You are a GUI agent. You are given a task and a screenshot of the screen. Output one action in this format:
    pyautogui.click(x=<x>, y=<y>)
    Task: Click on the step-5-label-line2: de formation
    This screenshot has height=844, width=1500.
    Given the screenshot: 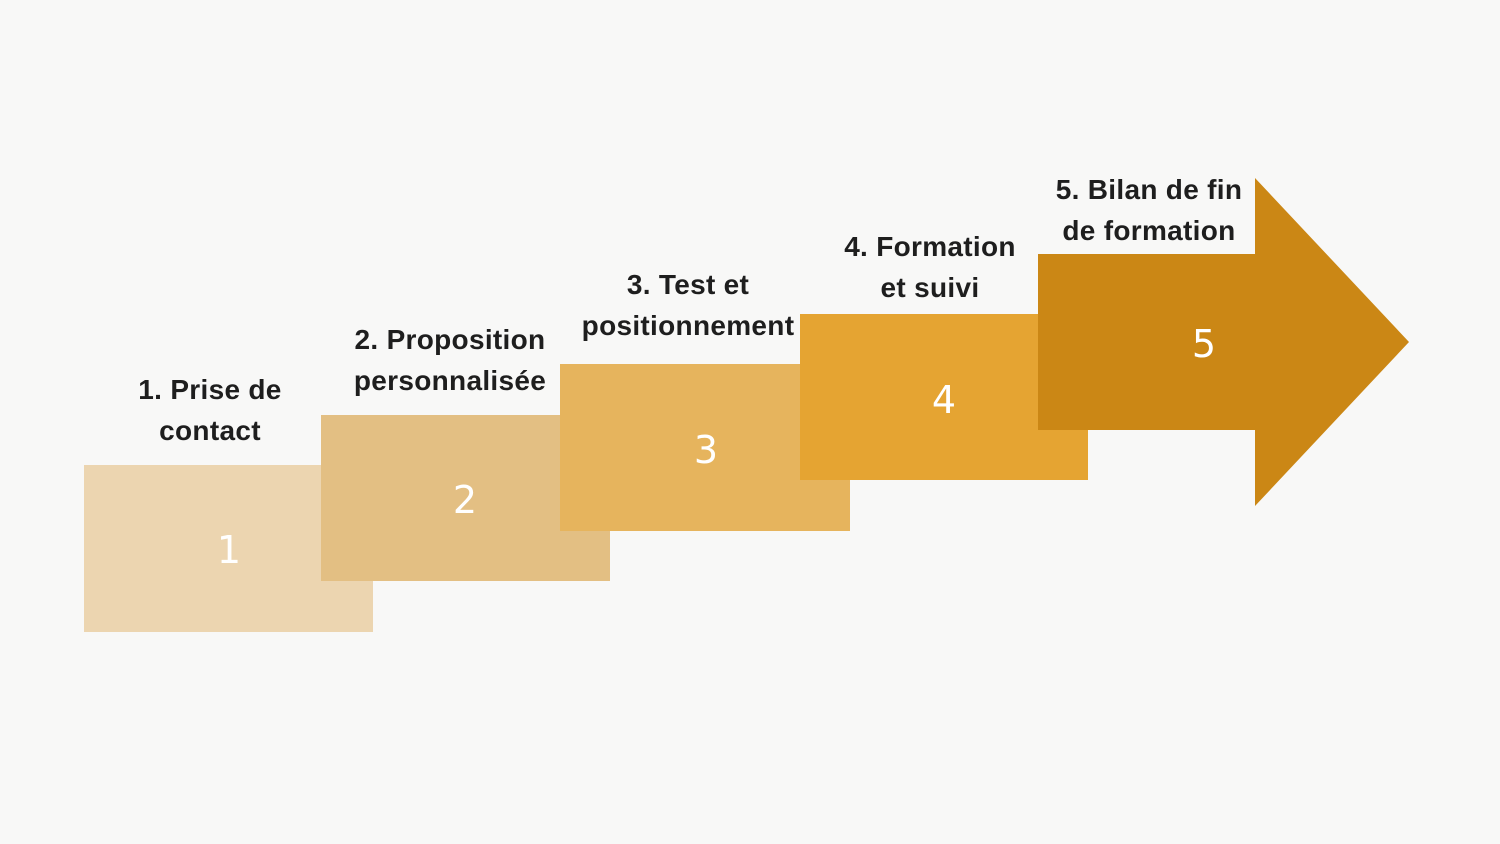 What is the action you would take?
    pyautogui.click(x=1149, y=230)
    